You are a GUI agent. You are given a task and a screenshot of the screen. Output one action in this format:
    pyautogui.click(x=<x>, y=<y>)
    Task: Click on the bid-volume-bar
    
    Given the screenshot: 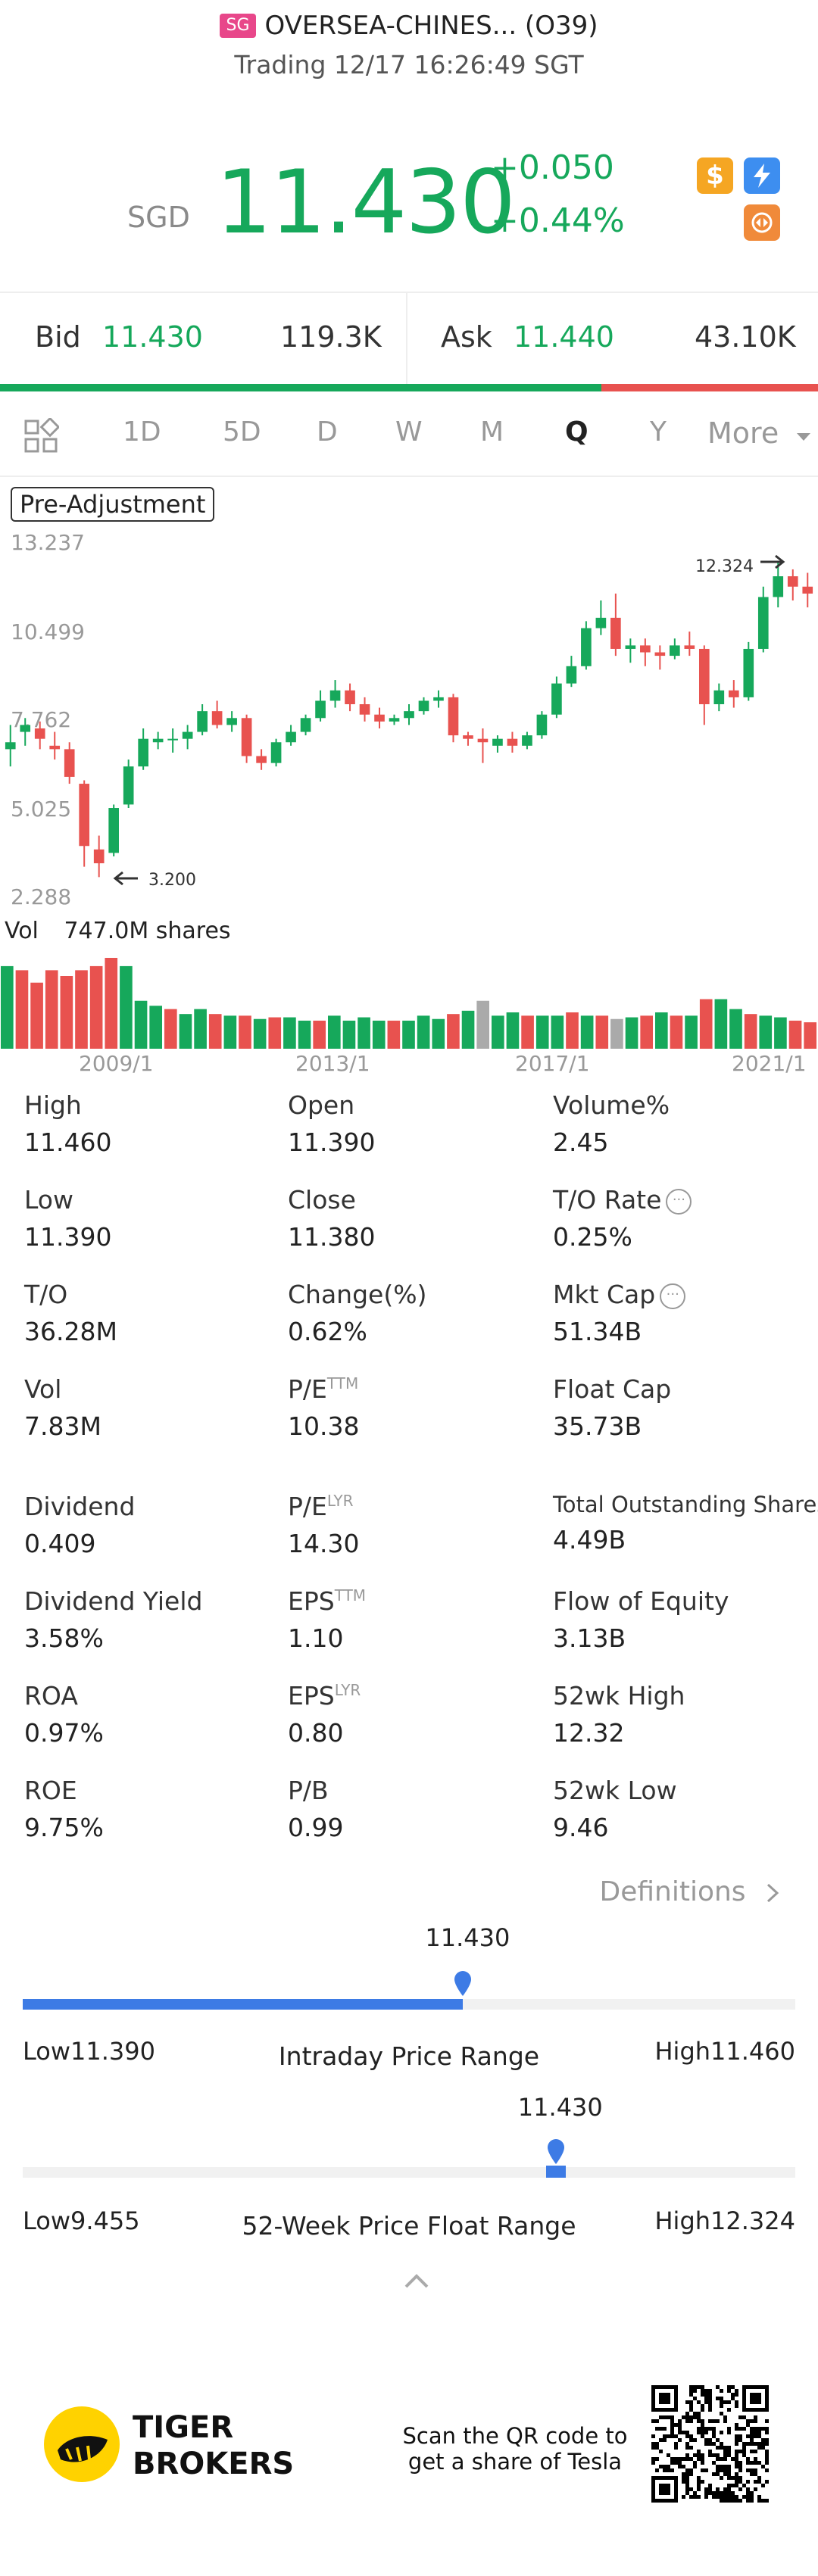 What is the action you would take?
    pyautogui.click(x=300, y=387)
    